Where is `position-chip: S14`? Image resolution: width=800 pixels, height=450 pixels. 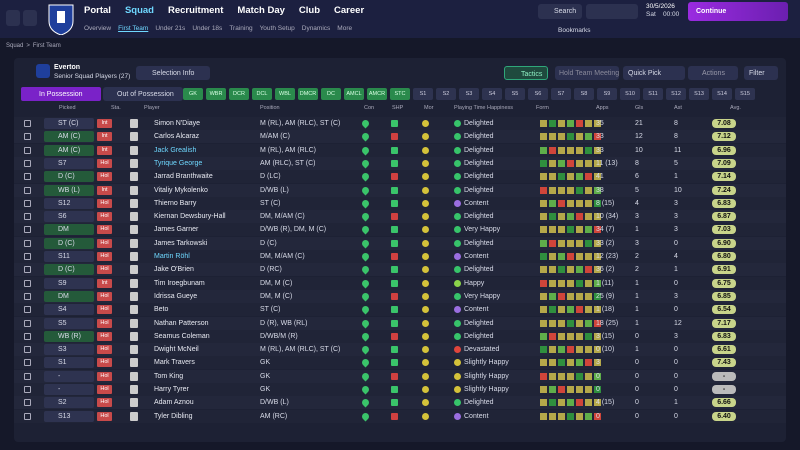
position-chip: S14 is located at coordinates (722, 94).